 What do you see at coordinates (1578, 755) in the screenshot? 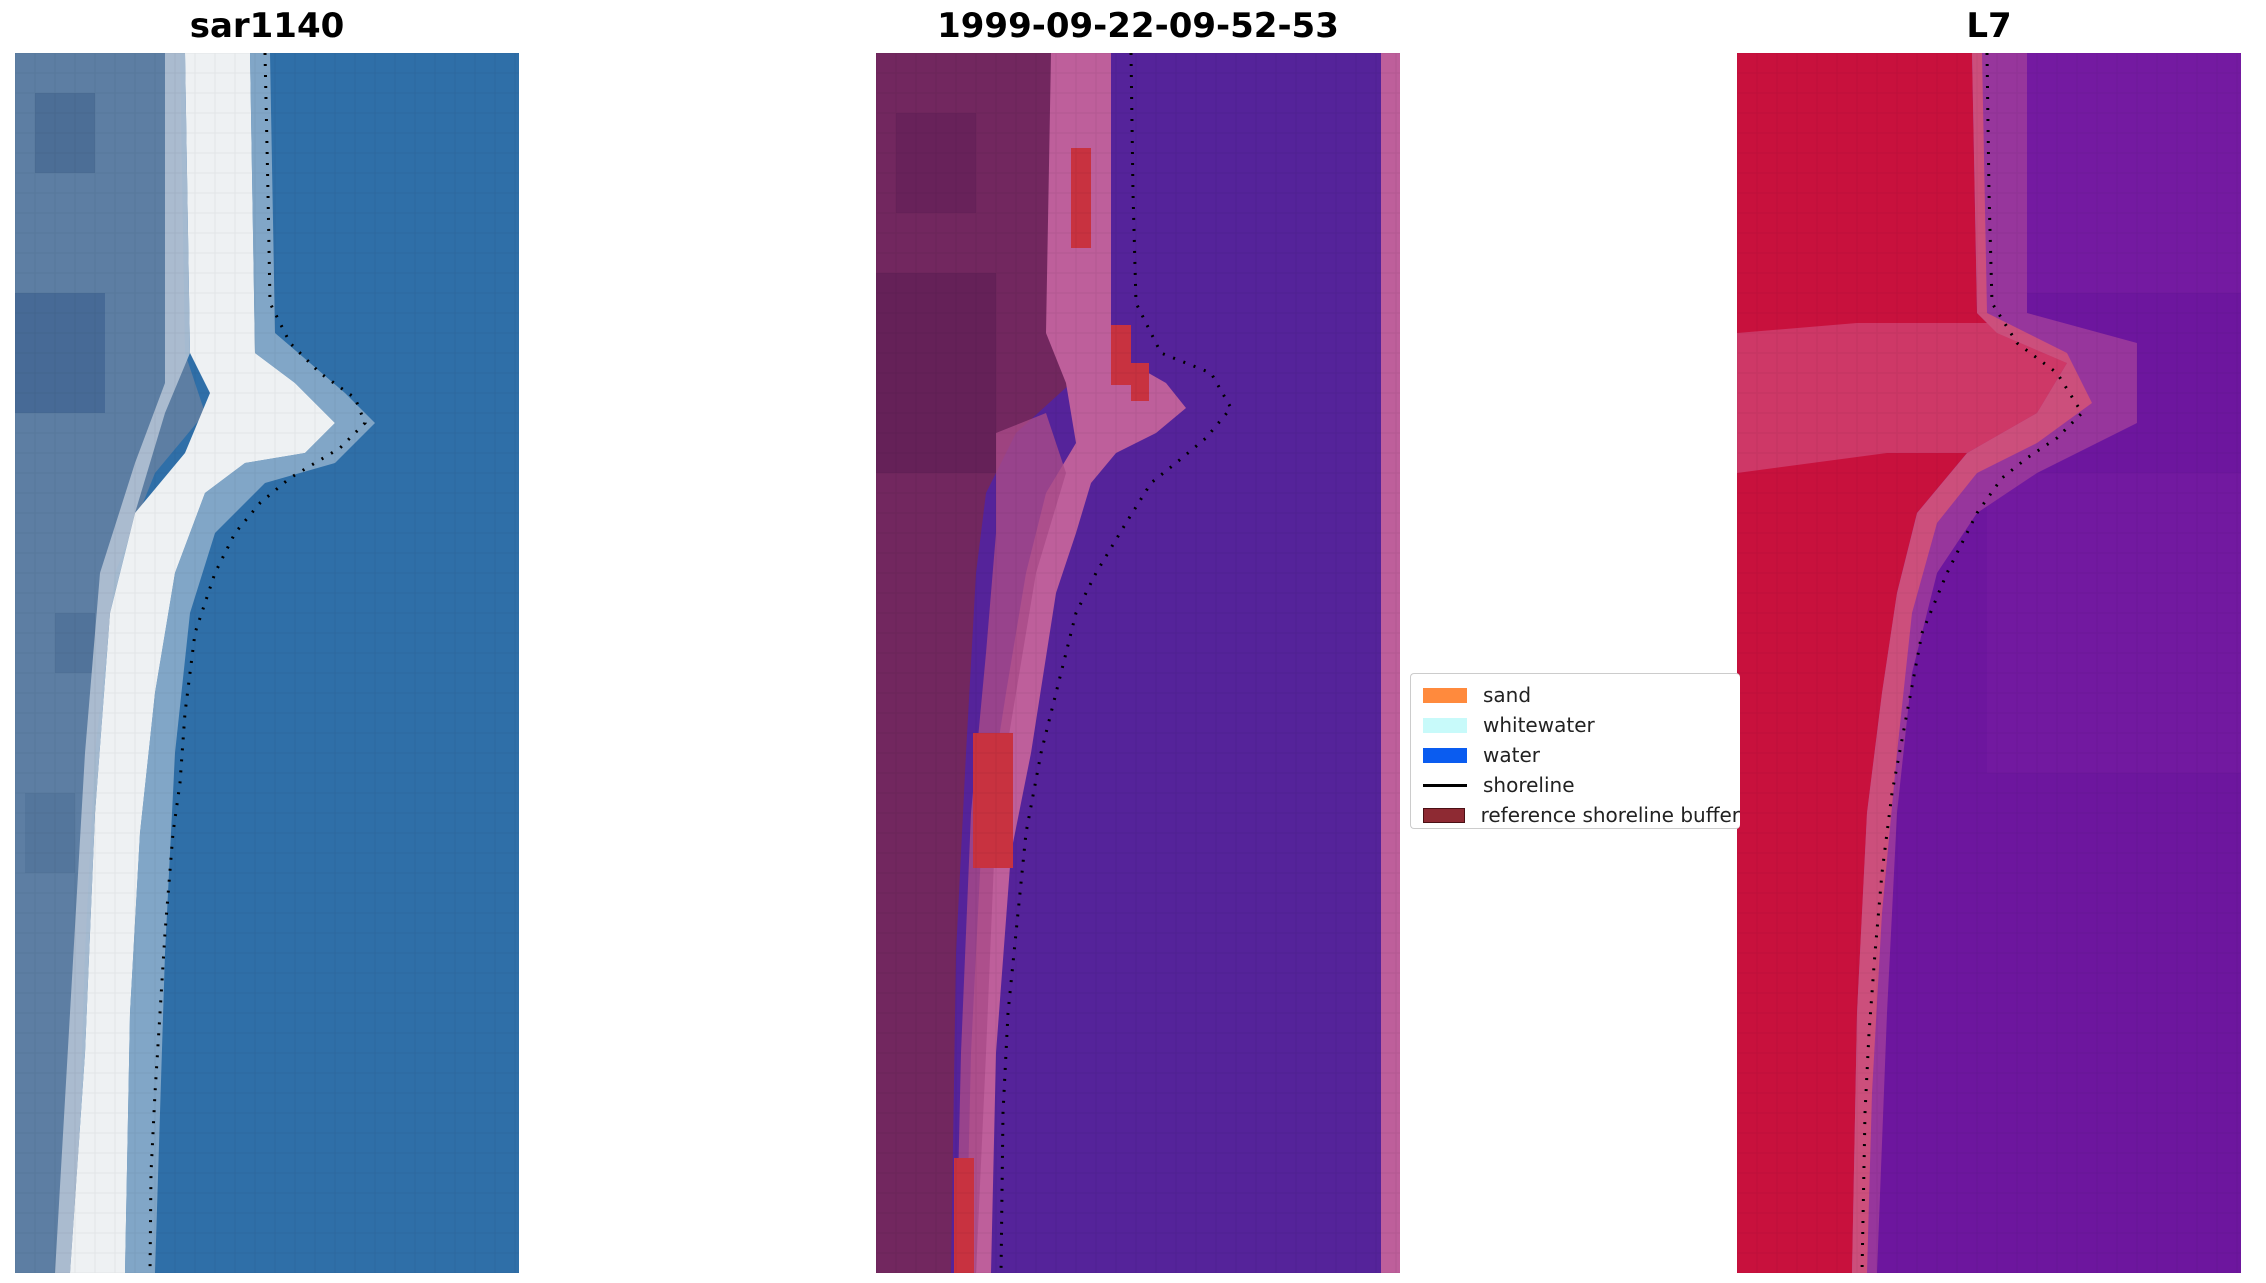
I see `legend-item-water: water` at bounding box center [1578, 755].